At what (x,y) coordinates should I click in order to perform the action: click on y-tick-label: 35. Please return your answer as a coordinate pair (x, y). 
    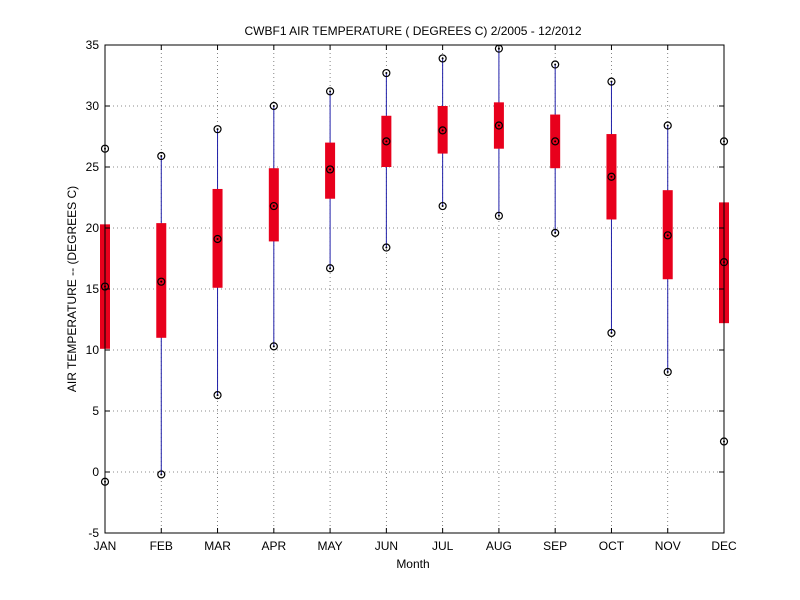
    Looking at the image, I should click on (93, 45).